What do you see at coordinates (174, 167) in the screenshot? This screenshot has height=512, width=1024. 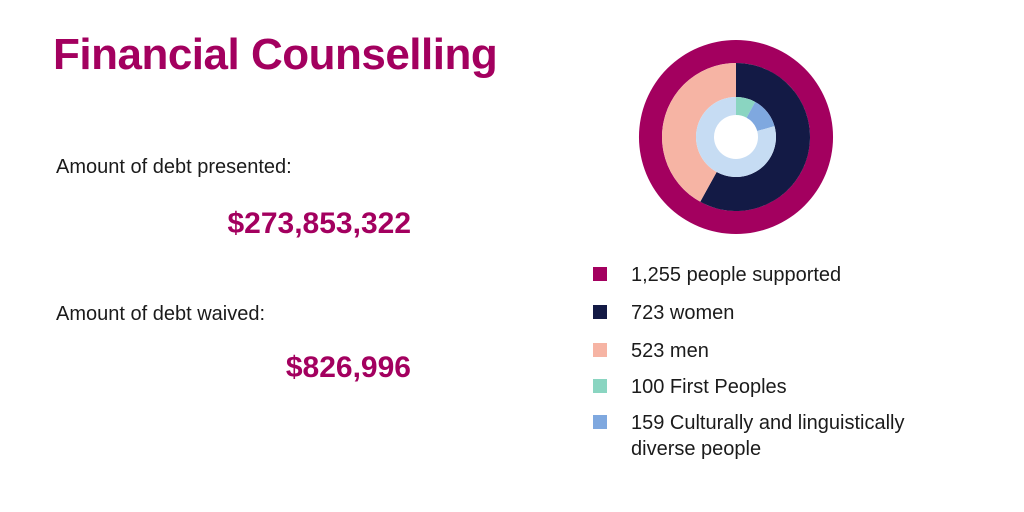 I see `debt-presented-label: Amount of debt presented:` at bounding box center [174, 167].